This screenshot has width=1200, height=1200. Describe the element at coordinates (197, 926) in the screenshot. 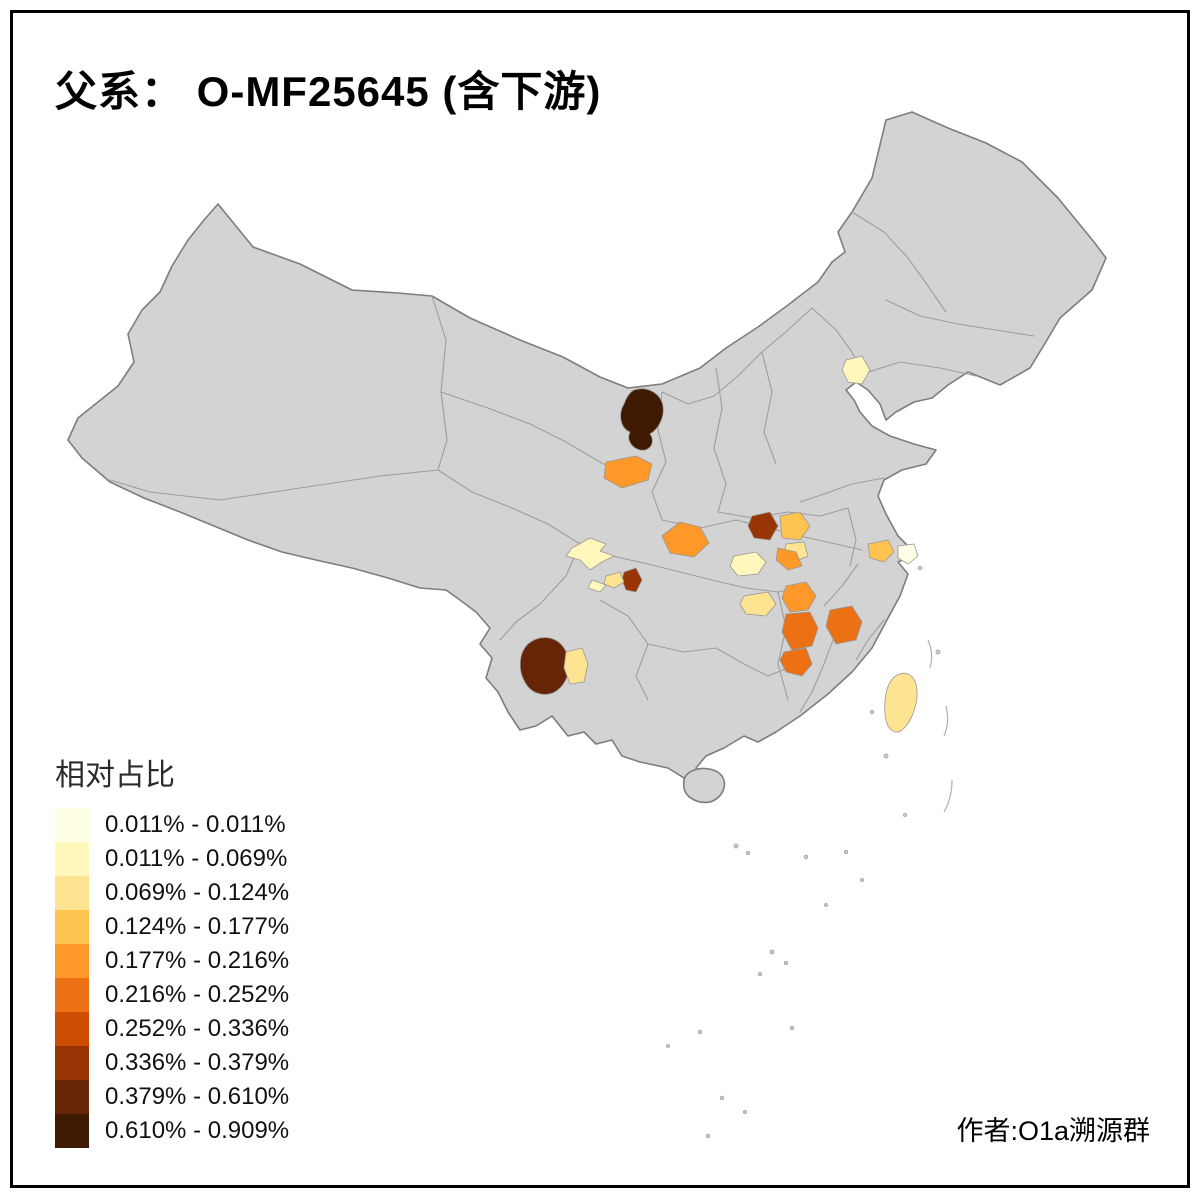

I see `legend-label: 0.124% - 0.177%` at that location.